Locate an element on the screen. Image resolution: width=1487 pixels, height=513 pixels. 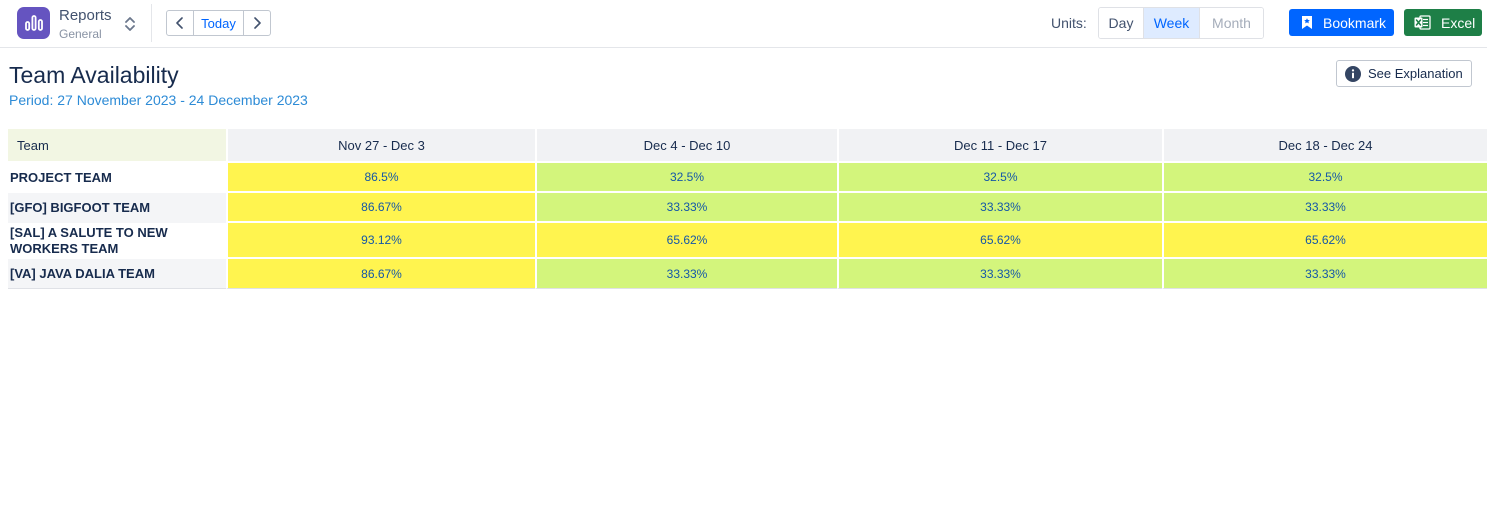
unit-day-option: Day is located at coordinates (1121, 23).